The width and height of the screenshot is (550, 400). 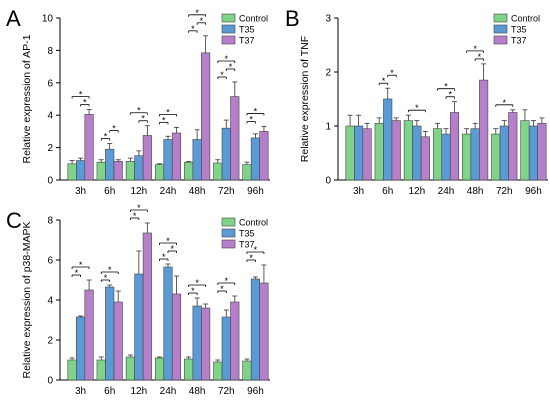 What do you see at coordinates (454, 146) in the screenshot?
I see `bar-t37-24h` at bounding box center [454, 146].